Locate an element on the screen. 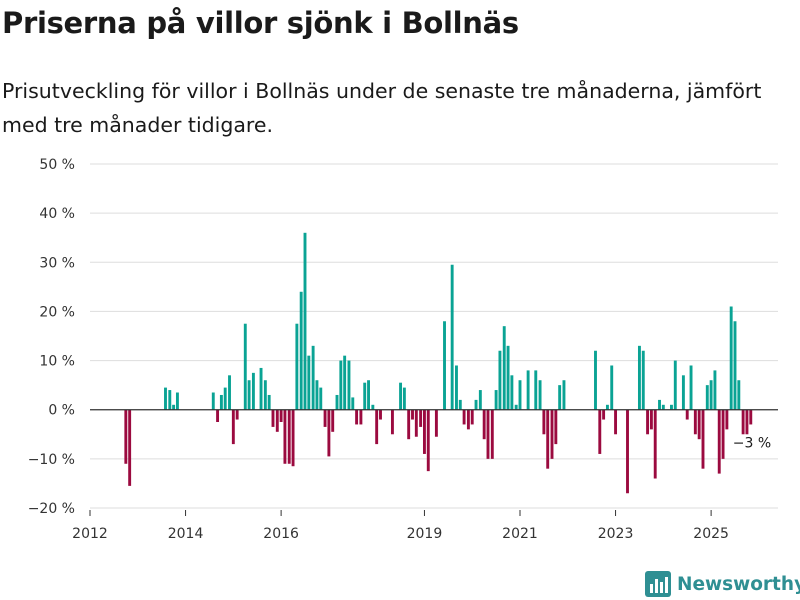  x-tick-label: 2019 is located at coordinates (425, 534).